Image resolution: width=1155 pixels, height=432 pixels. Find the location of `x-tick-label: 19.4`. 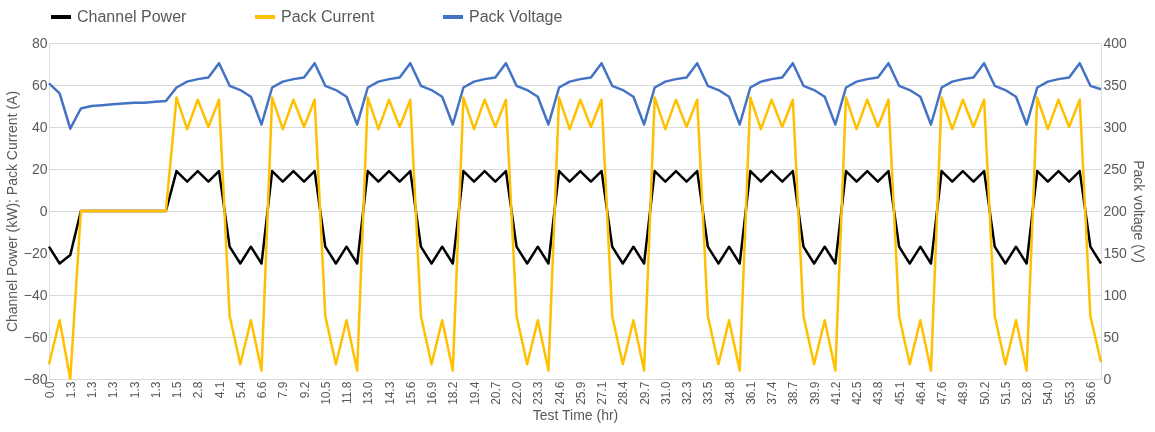

x-tick-label: 19.4 is located at coordinates (474, 393).